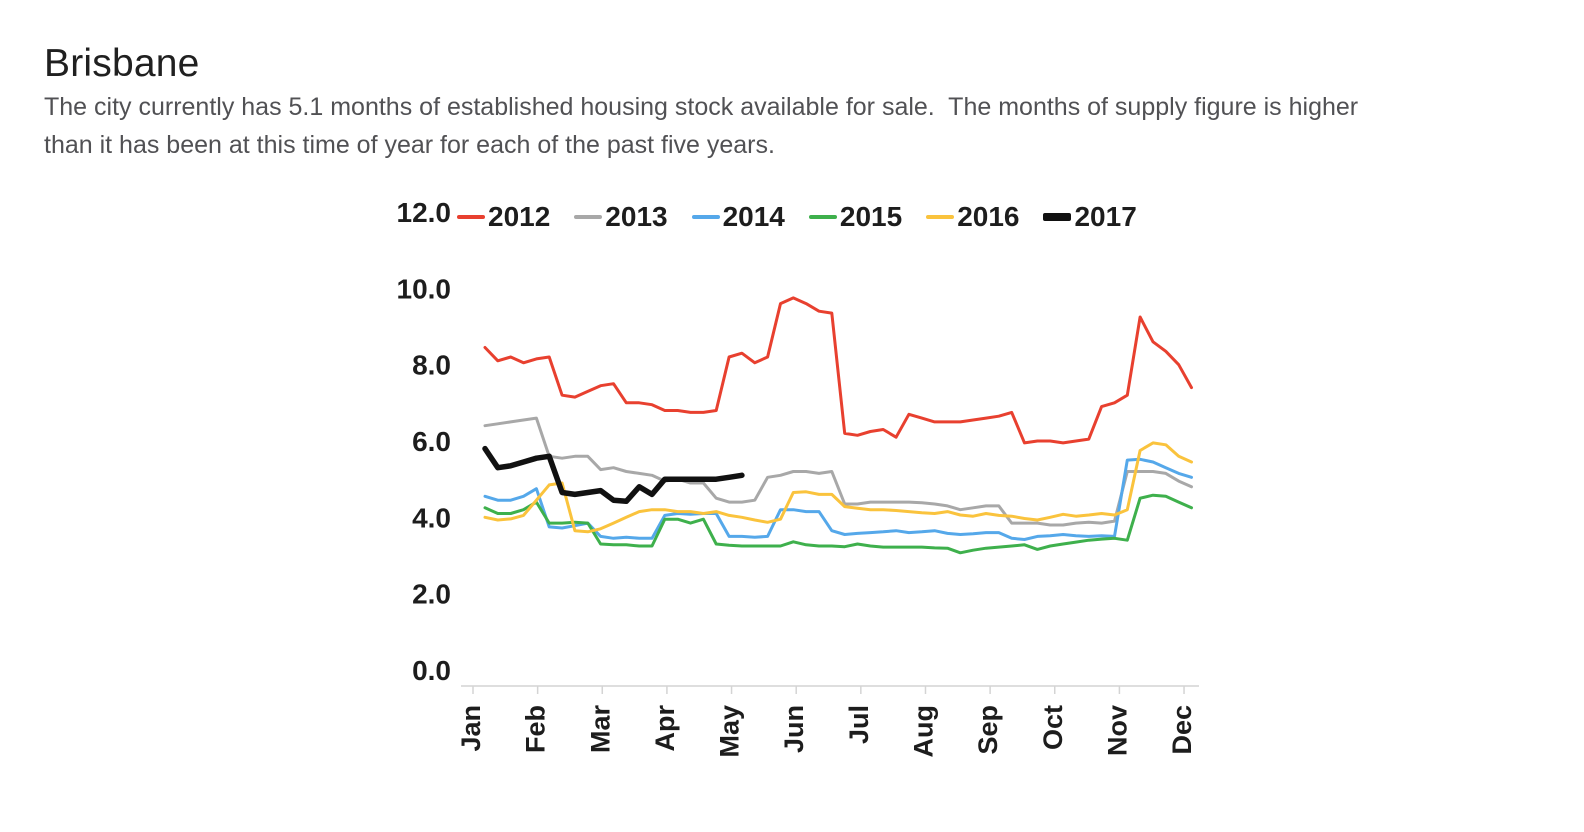 Image resolution: width=1584 pixels, height=832 pixels. I want to click on legend-swatch-2013, so click(588, 217).